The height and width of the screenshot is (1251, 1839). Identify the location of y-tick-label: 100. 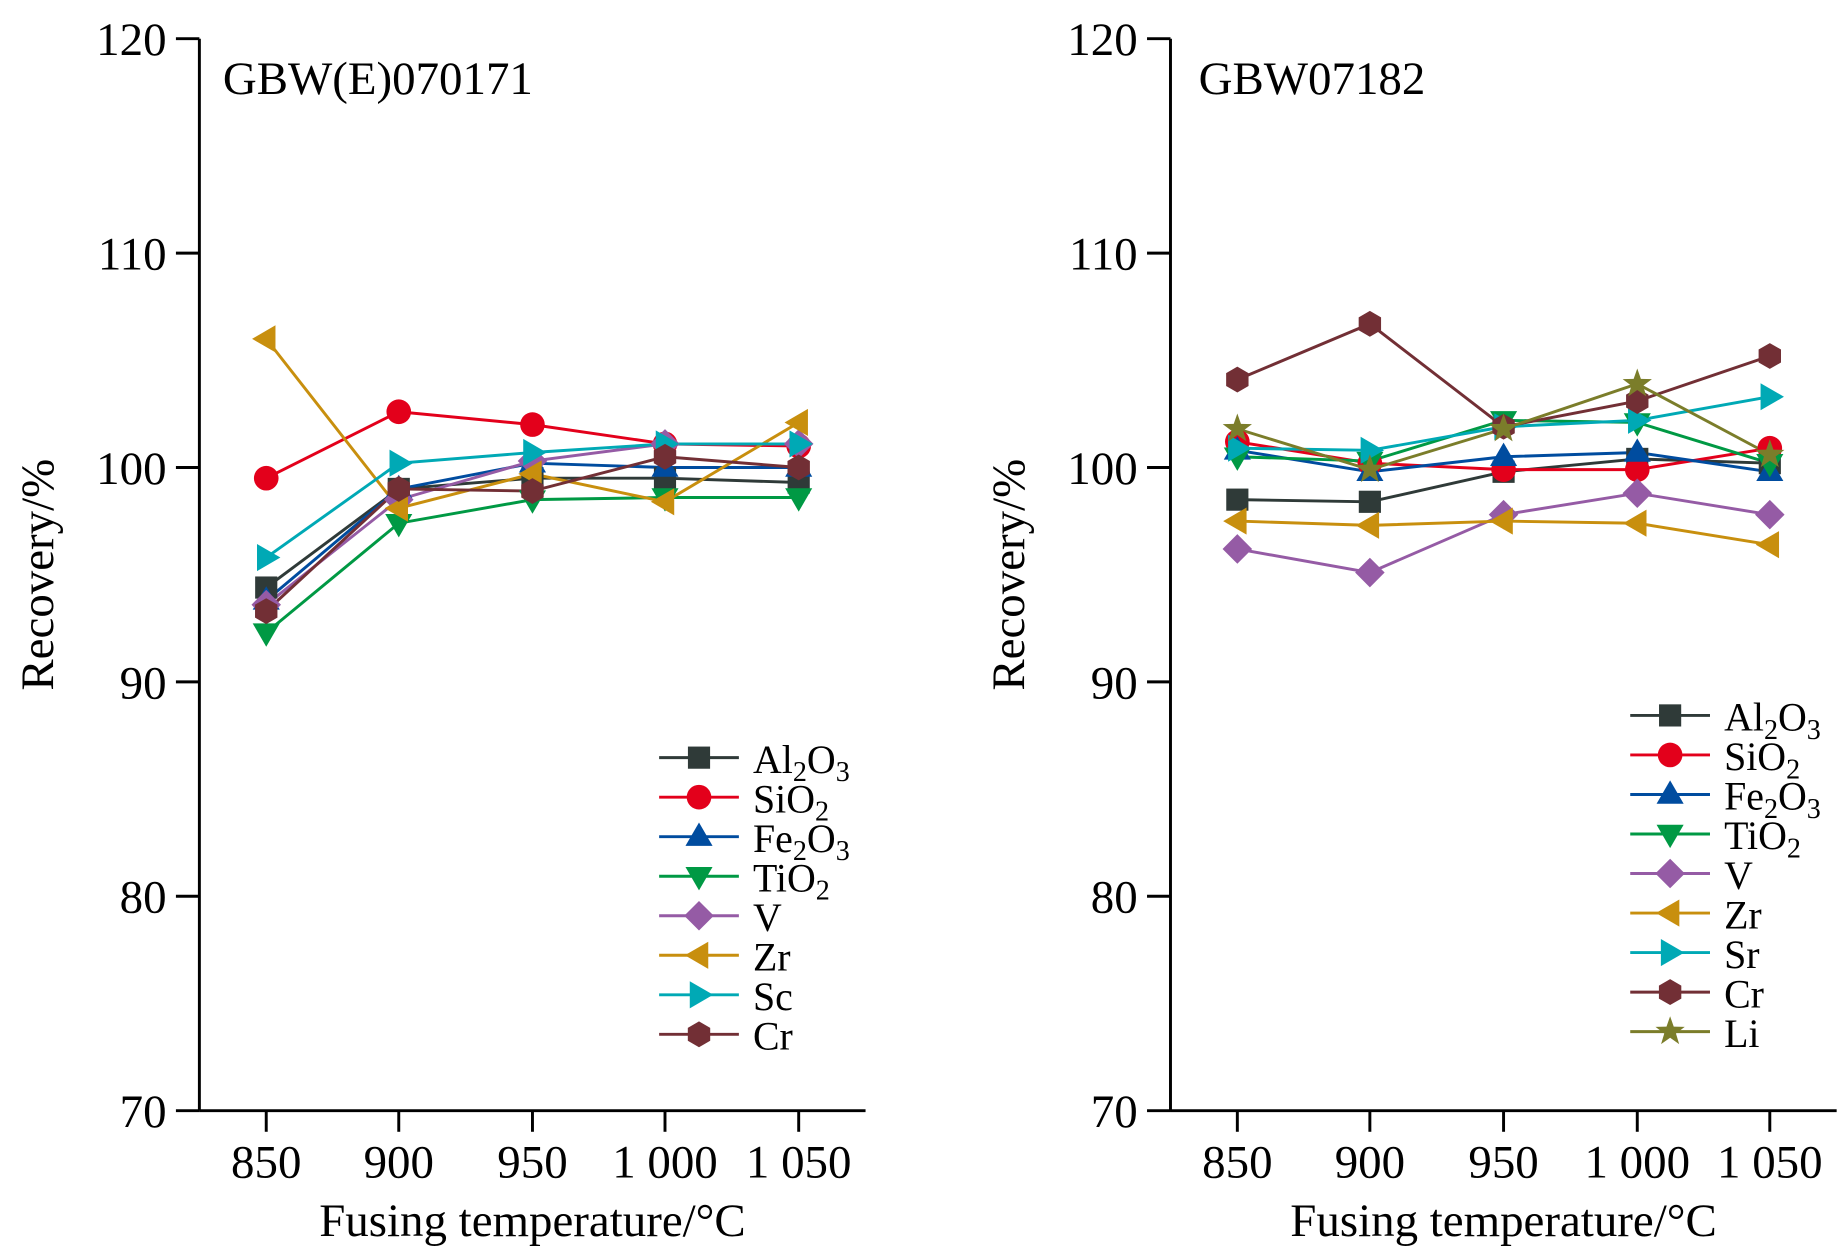
(1102, 469).